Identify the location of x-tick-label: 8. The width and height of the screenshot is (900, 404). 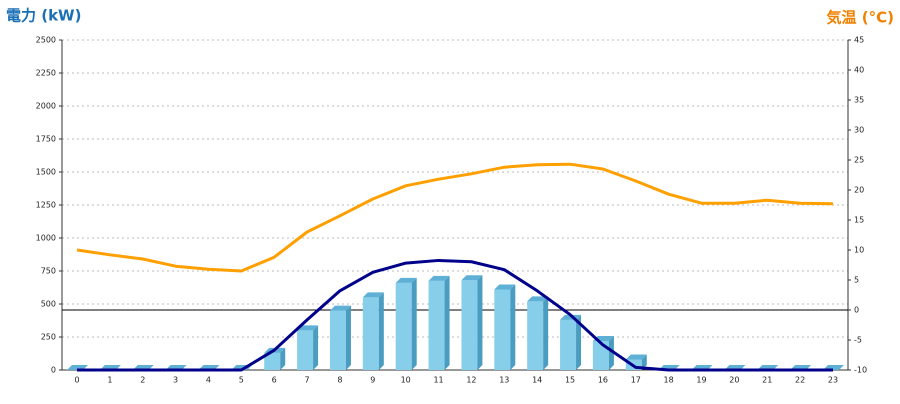
(339, 380).